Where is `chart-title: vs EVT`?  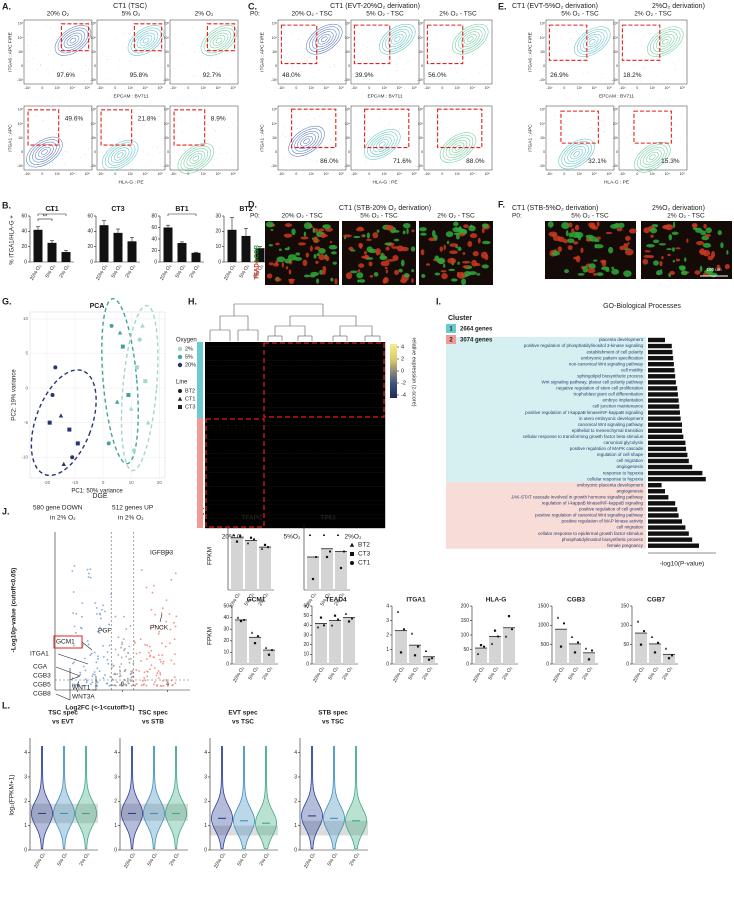
chart-title: vs EVT is located at coordinates (63, 722).